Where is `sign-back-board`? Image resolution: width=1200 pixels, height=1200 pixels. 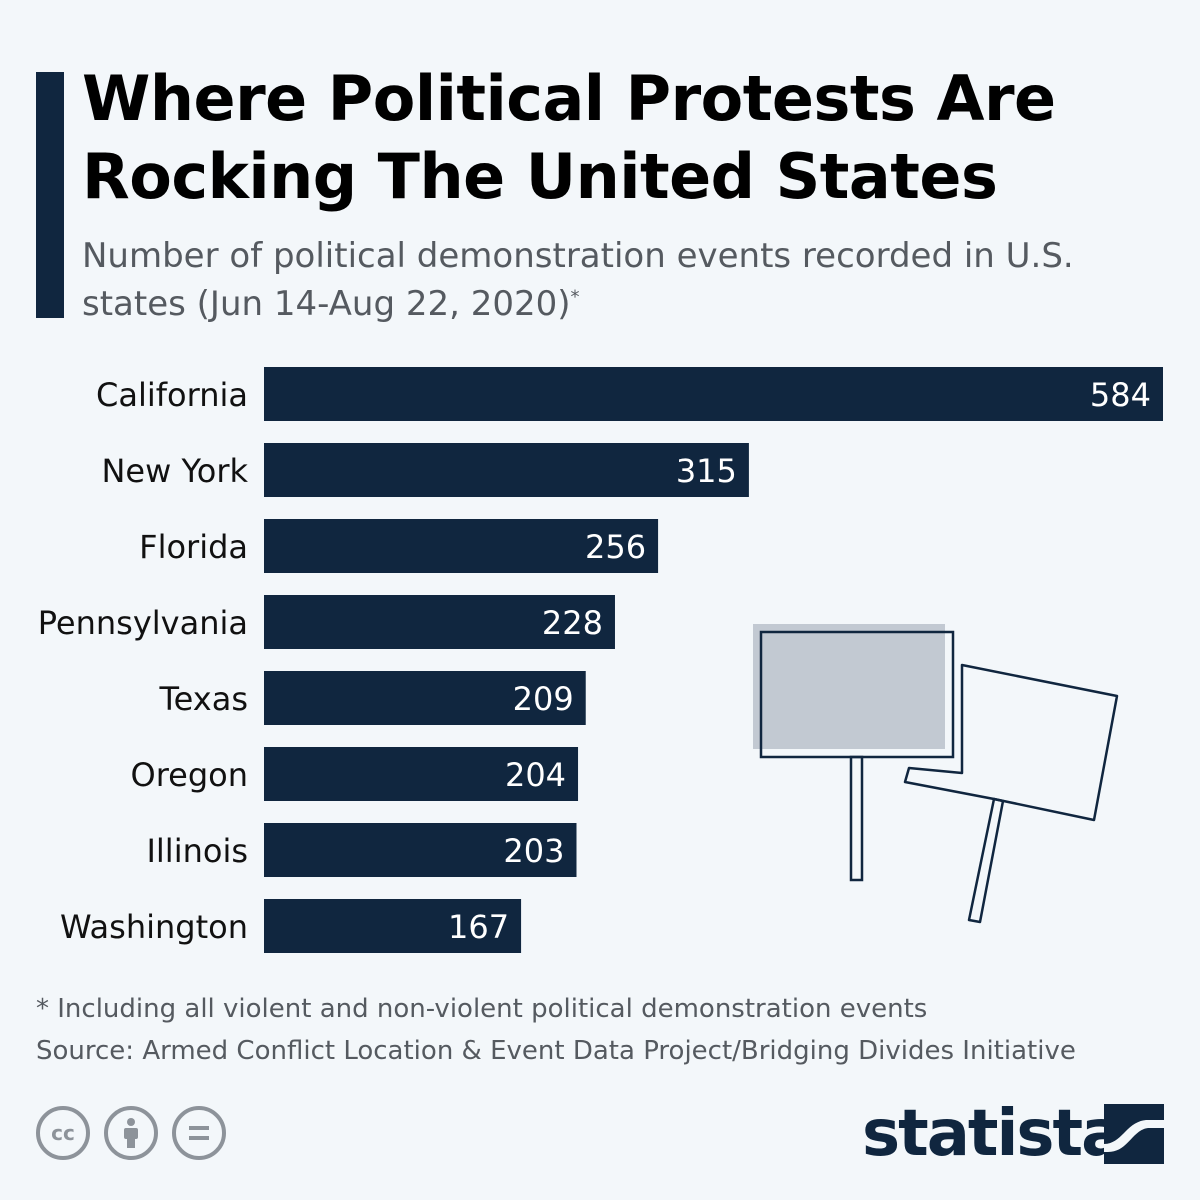 sign-back-board is located at coordinates (1011, 742).